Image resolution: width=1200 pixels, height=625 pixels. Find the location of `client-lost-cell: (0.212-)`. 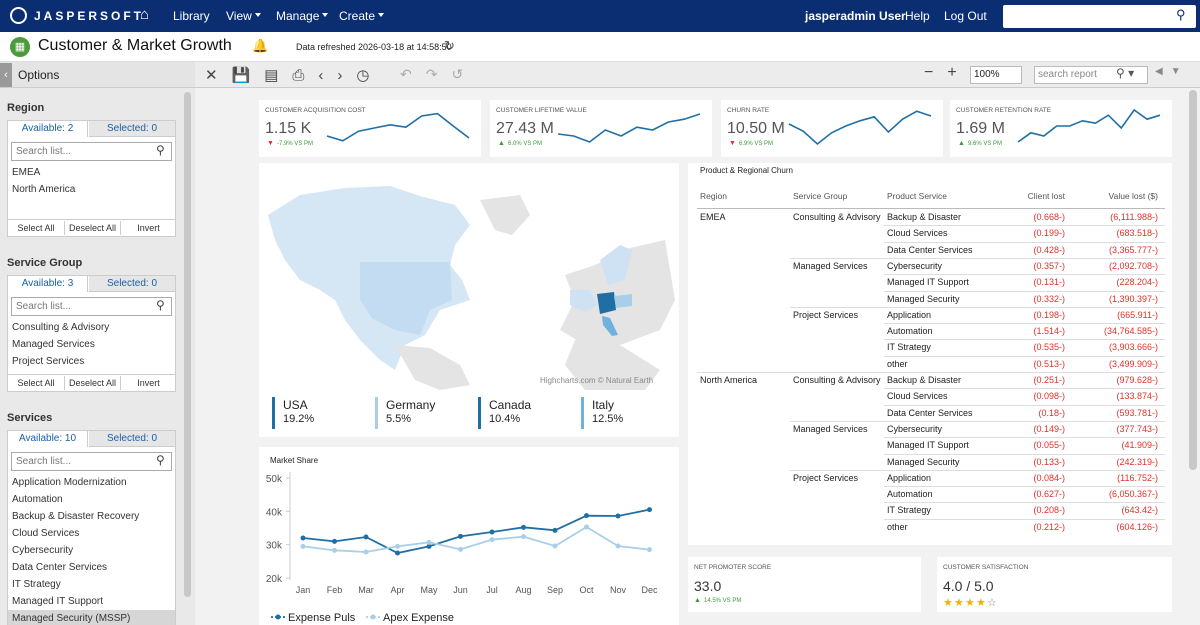

client-lost-cell: (0.212-) is located at coordinates (1049, 527).